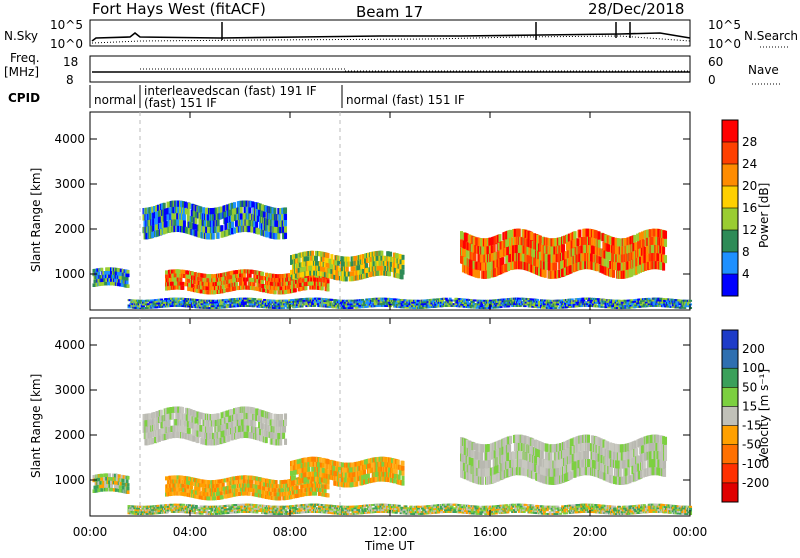 The image size is (800, 558). Describe the element at coordinates (405, 100) in the screenshot. I see `cpid-segment-3: normal (fast) 151 IF` at that location.